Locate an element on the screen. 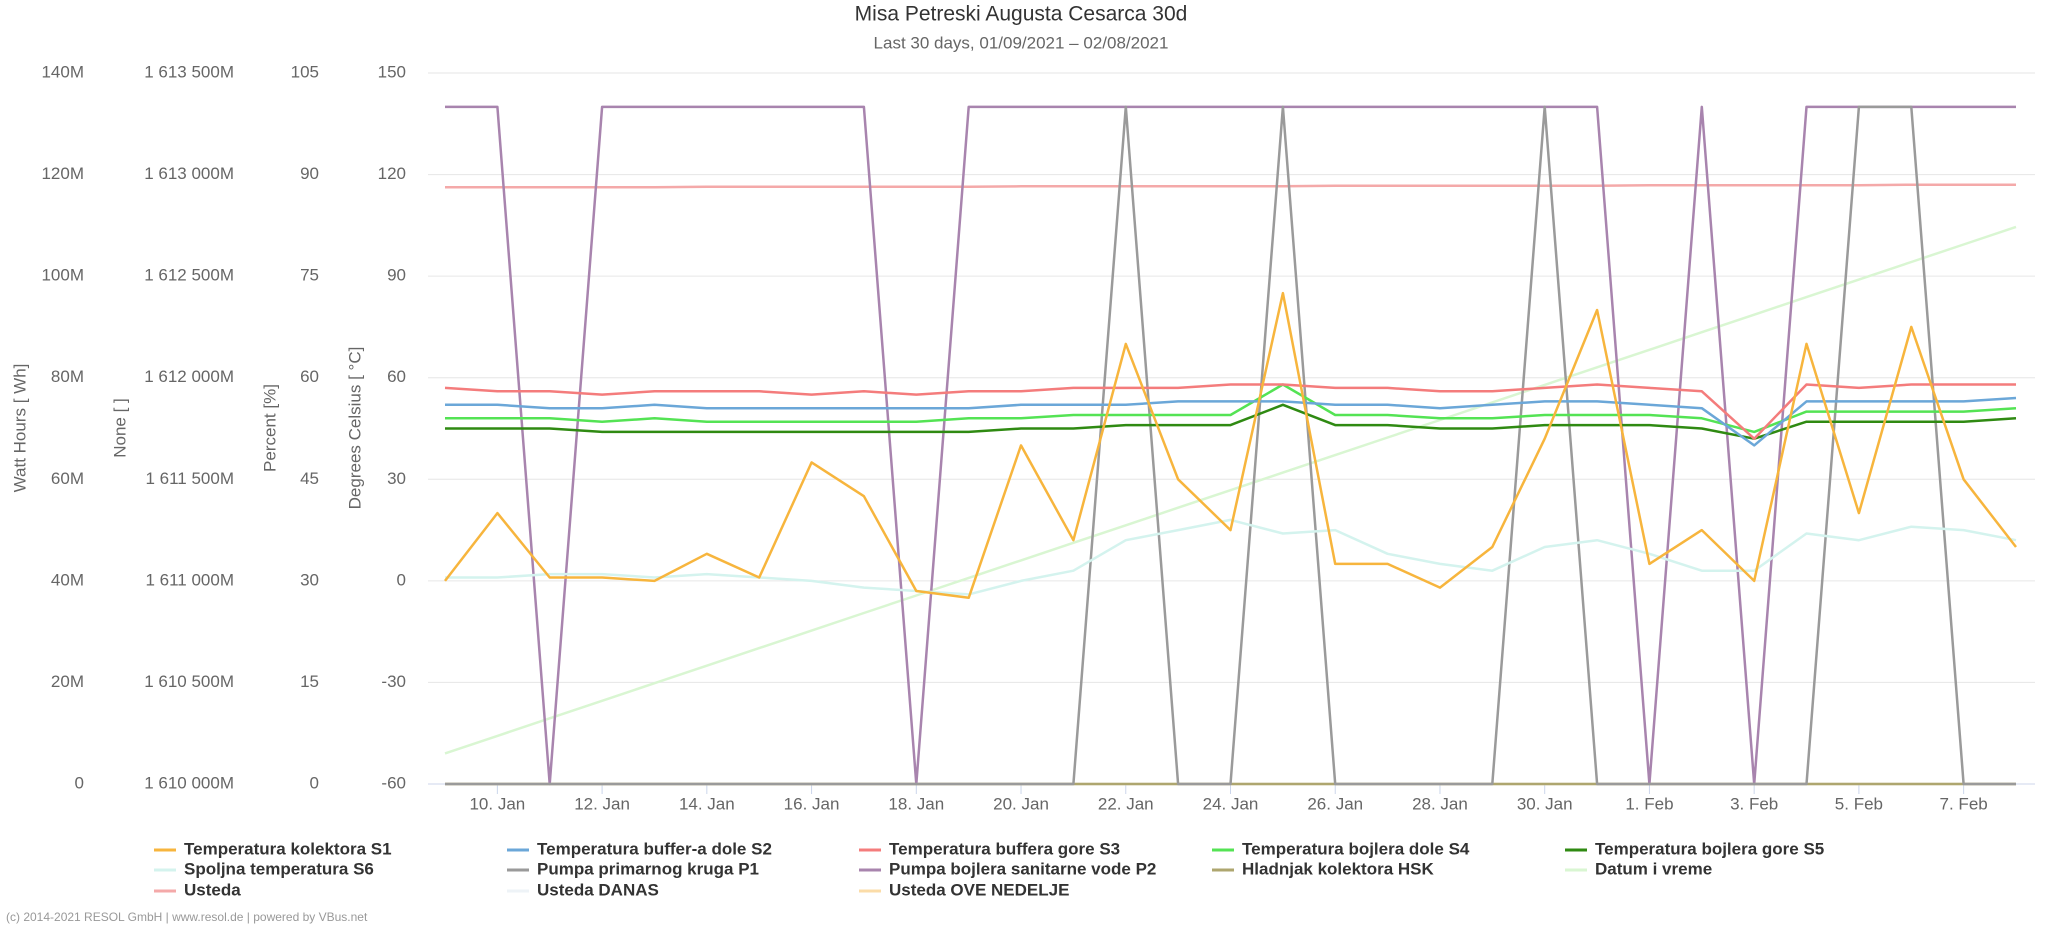 Image resolution: width=2048 pixels, height=934 pixels. x-tick-label: 28. Jan is located at coordinates (1440, 803).